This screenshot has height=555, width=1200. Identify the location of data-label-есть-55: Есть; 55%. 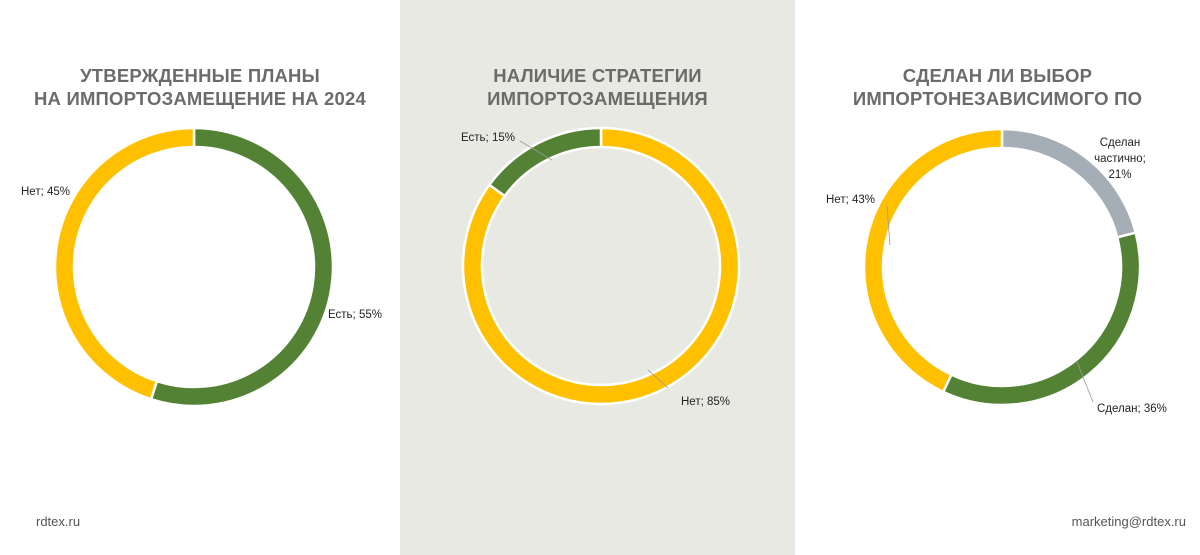
(355, 315).